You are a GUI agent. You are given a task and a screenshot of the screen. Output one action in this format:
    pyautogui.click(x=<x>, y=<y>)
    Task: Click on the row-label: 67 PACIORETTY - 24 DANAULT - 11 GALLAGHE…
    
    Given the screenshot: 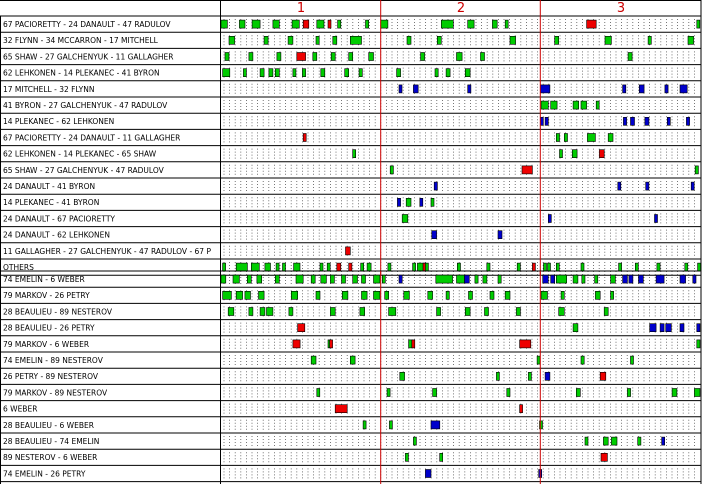 What is the action you would take?
    pyautogui.click(x=91, y=137)
    